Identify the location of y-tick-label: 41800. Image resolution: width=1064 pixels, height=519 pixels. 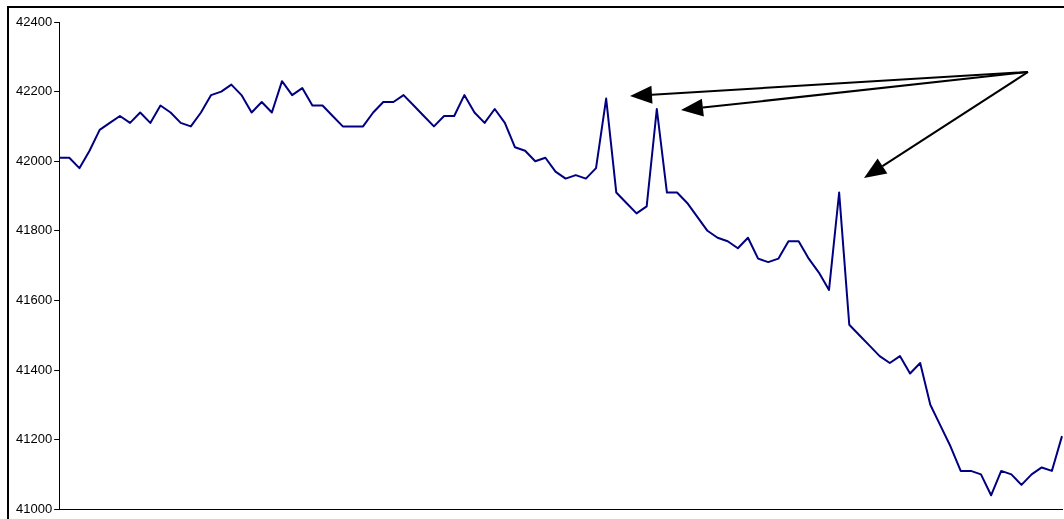
(34, 230).